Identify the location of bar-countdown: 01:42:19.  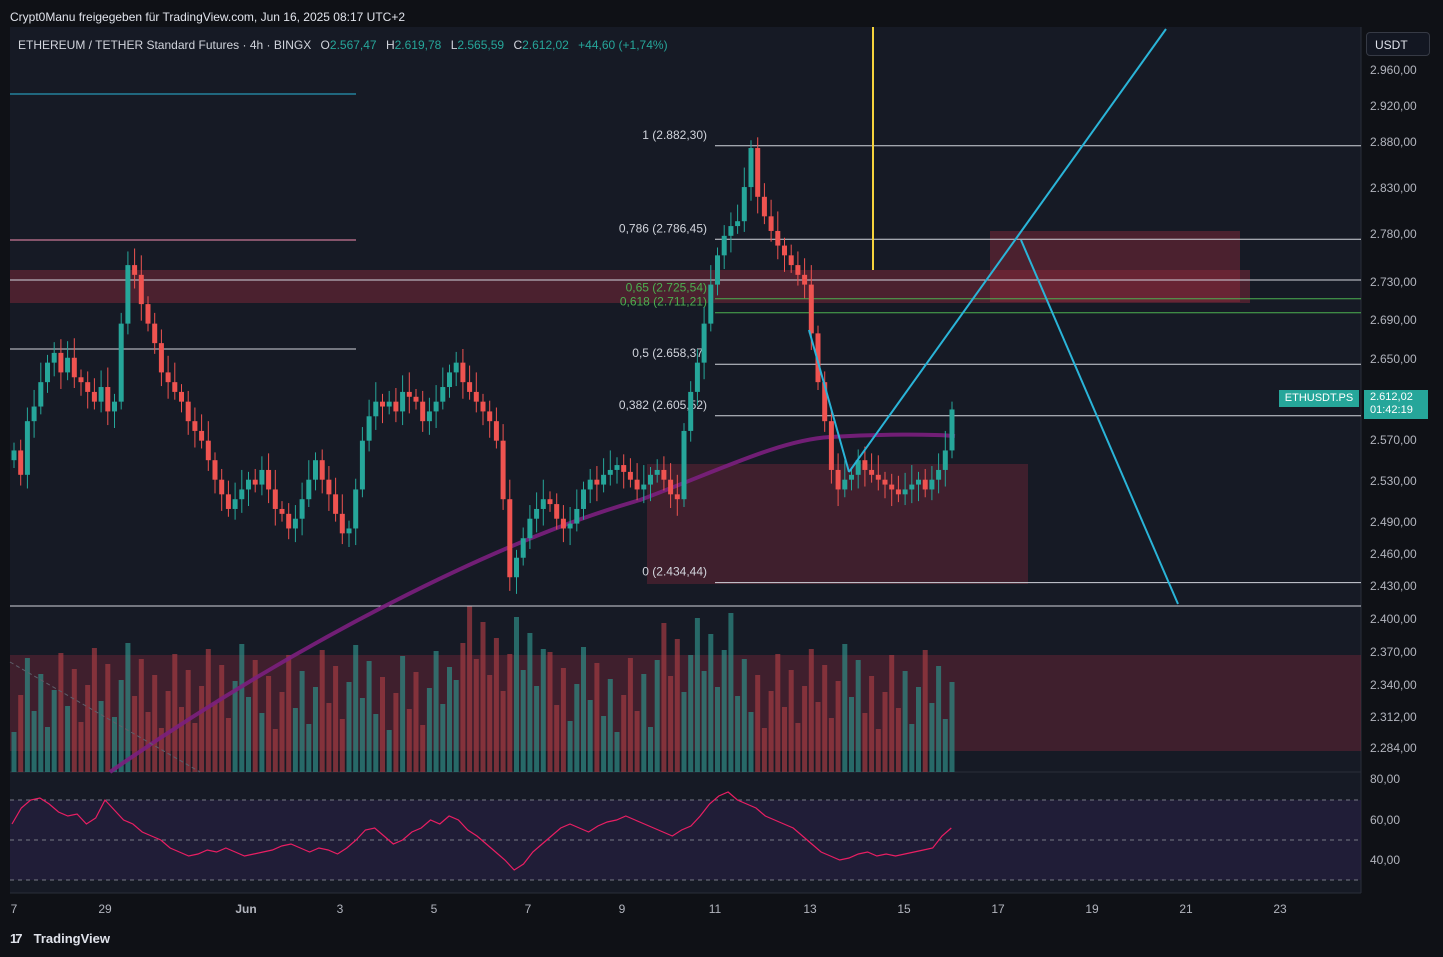
(1391, 410).